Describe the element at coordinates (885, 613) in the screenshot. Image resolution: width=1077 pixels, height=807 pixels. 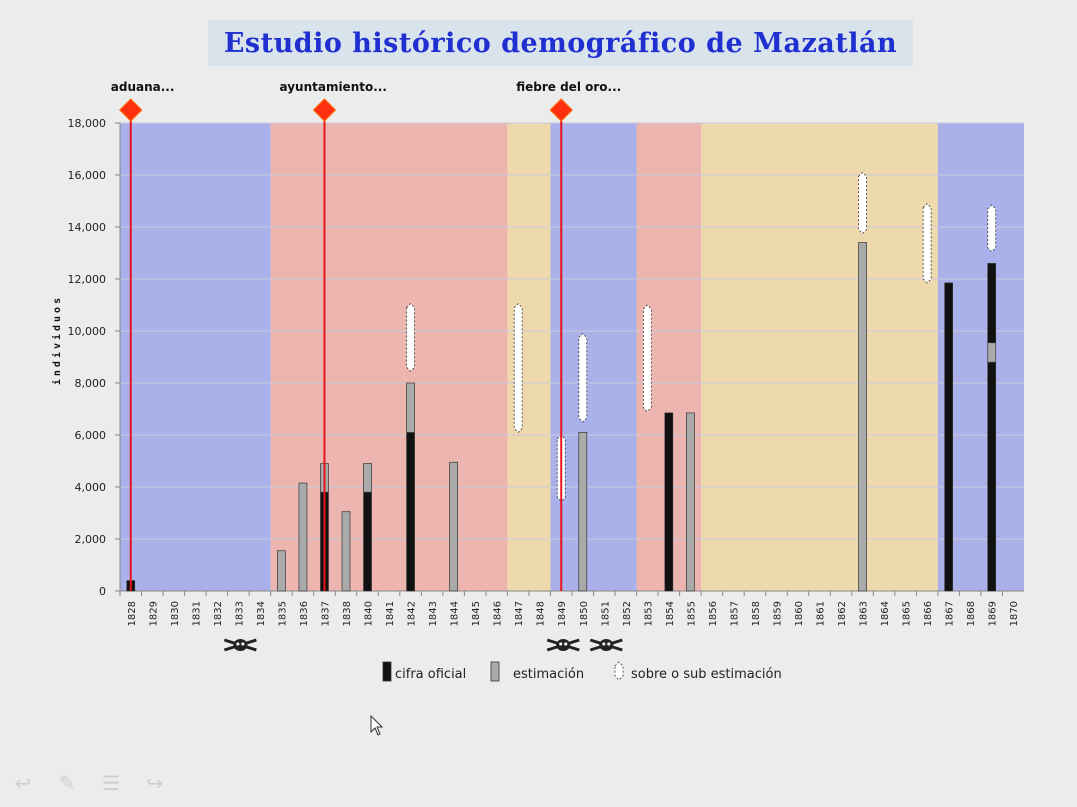
I see `x-tick-label-1864: 1864` at that location.